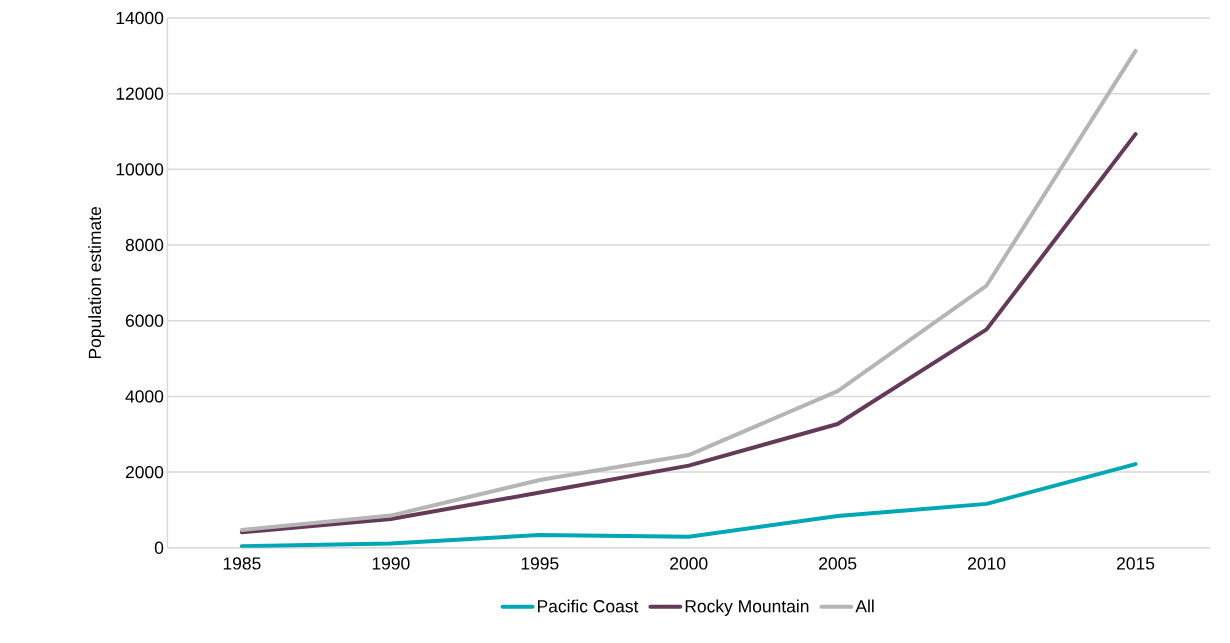 This screenshot has height=643, width=1230. What do you see at coordinates (1136, 563) in the screenshot?
I see `x-tick-label: 2015` at bounding box center [1136, 563].